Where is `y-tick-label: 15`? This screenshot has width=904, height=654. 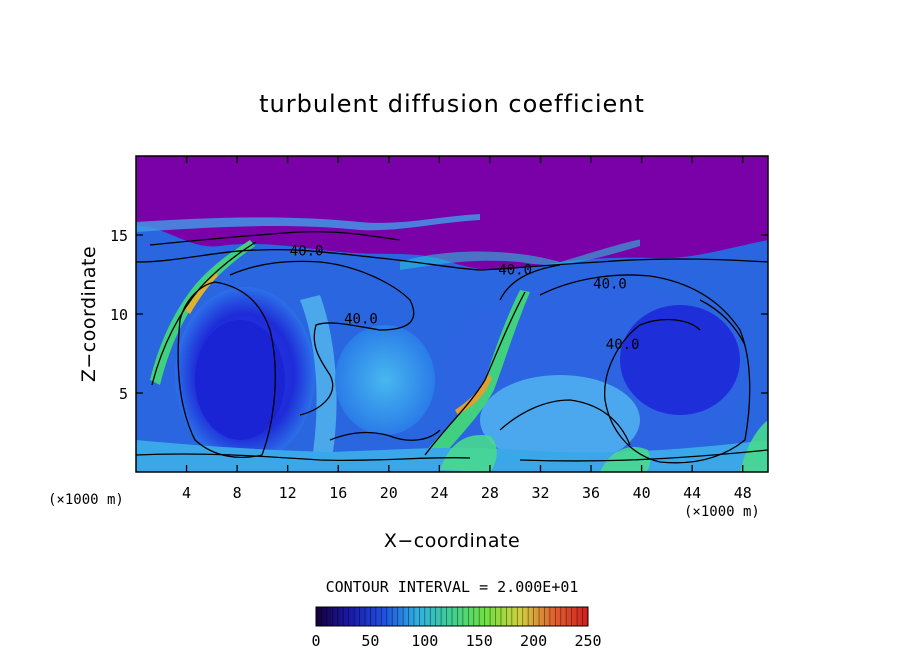
y-tick-label: 15 is located at coordinates (119, 236).